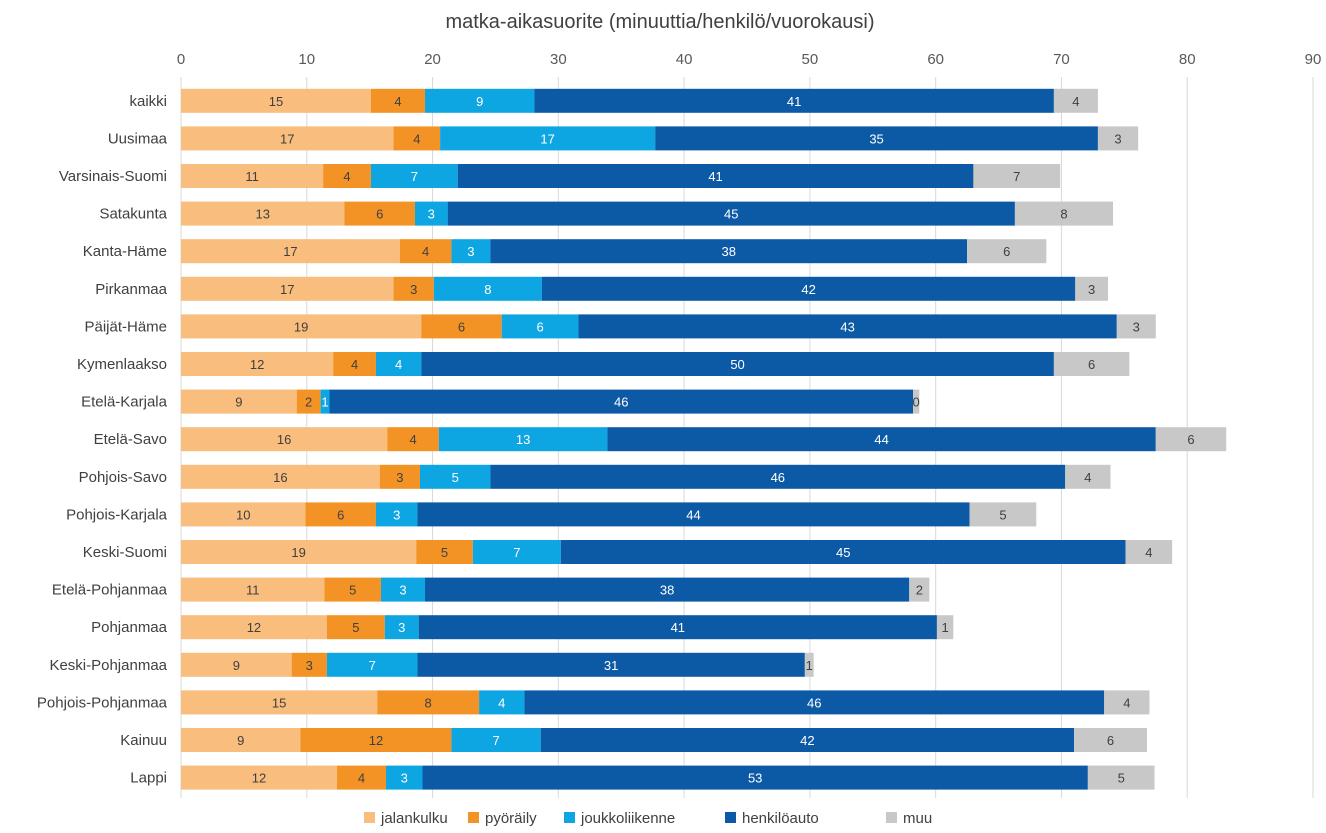  Describe the element at coordinates (730, 817) in the screenshot. I see `legend-swatch-henkilöauto` at that location.